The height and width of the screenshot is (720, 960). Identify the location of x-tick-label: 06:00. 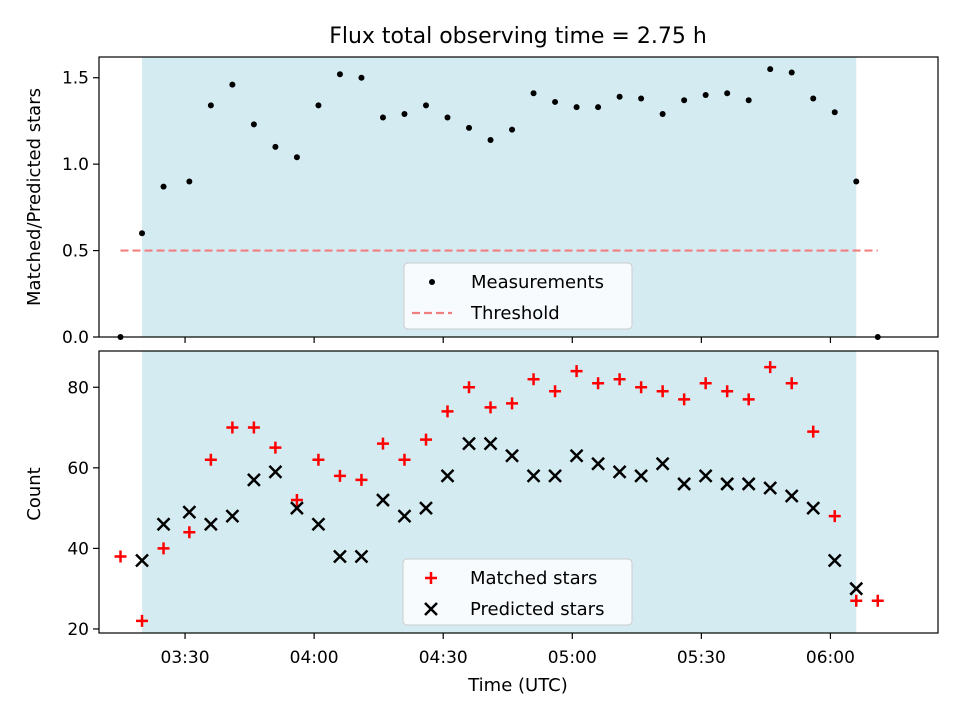
(830, 658).